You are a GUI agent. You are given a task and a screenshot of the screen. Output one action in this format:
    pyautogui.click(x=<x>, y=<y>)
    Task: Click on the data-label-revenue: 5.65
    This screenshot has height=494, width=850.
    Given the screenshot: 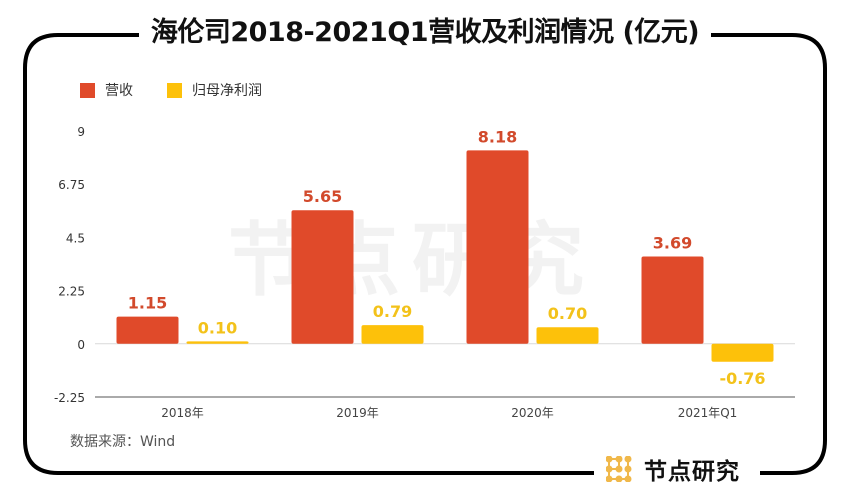 What is the action you would take?
    pyautogui.click(x=322, y=196)
    